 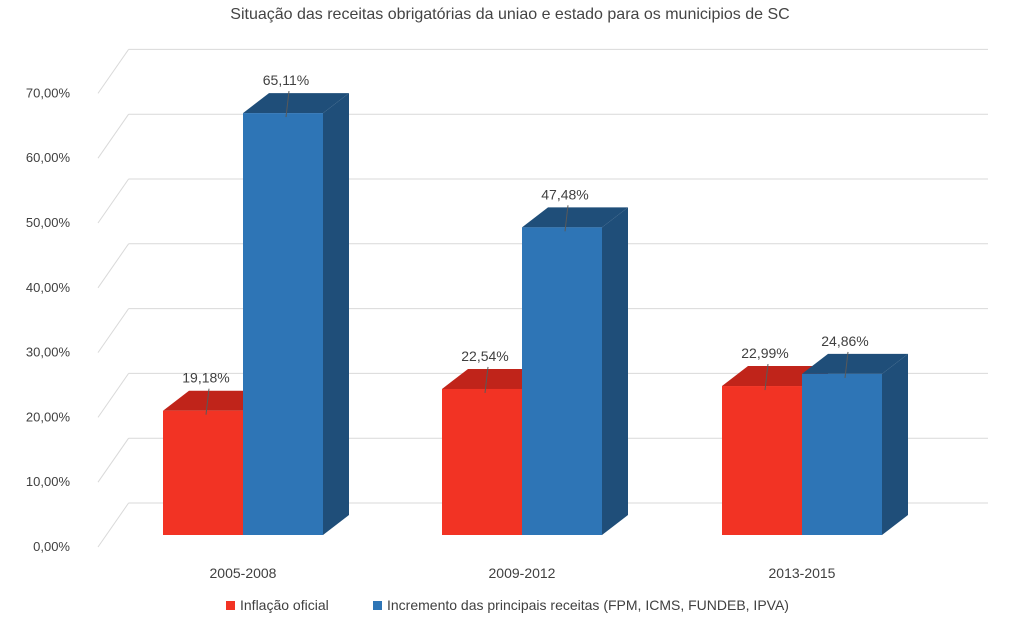 What do you see at coordinates (48, 481) in the screenshot?
I see `y-tick-label: 10,00%` at bounding box center [48, 481].